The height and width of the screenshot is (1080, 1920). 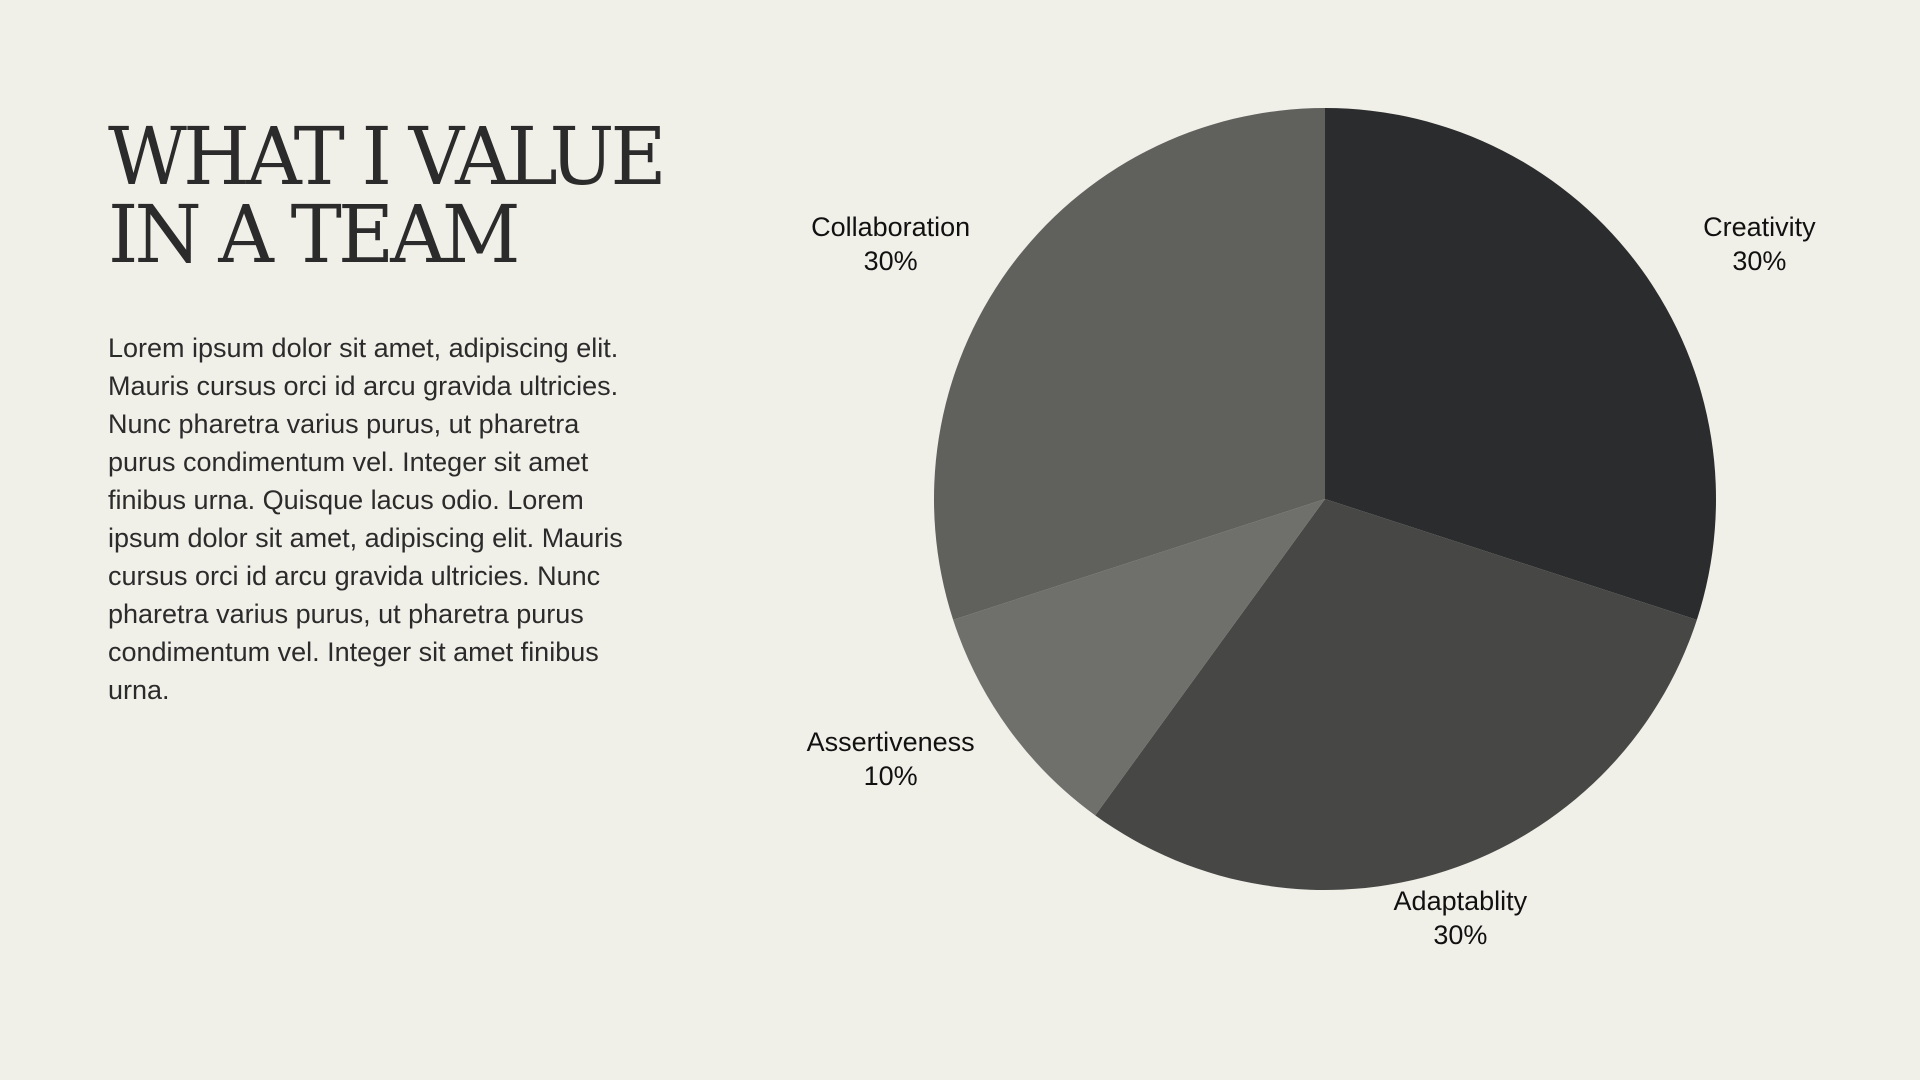 I want to click on pie-label-assertiveness: Assertiveness 10%, so click(x=891, y=759).